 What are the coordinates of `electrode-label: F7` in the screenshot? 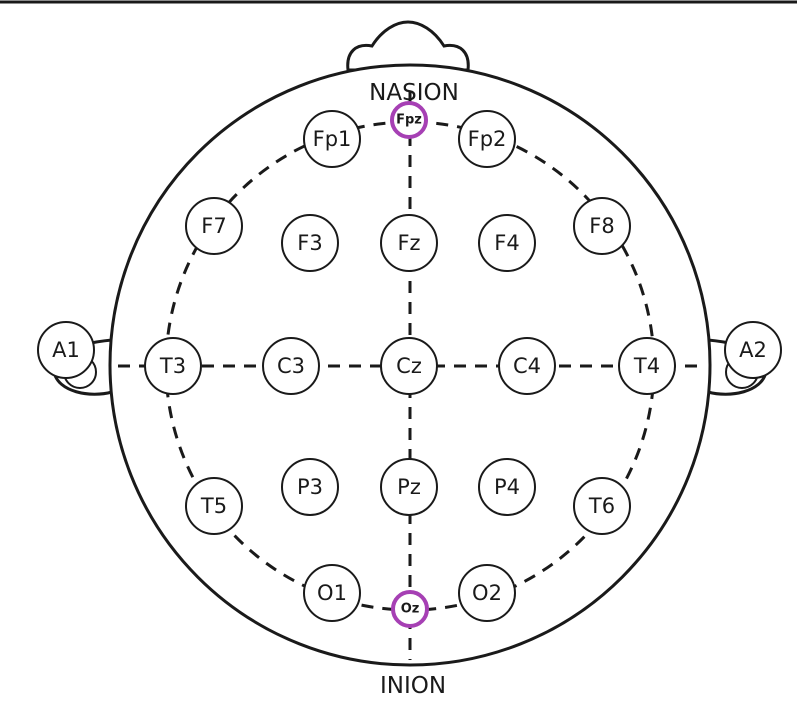 It's located at (213, 226).